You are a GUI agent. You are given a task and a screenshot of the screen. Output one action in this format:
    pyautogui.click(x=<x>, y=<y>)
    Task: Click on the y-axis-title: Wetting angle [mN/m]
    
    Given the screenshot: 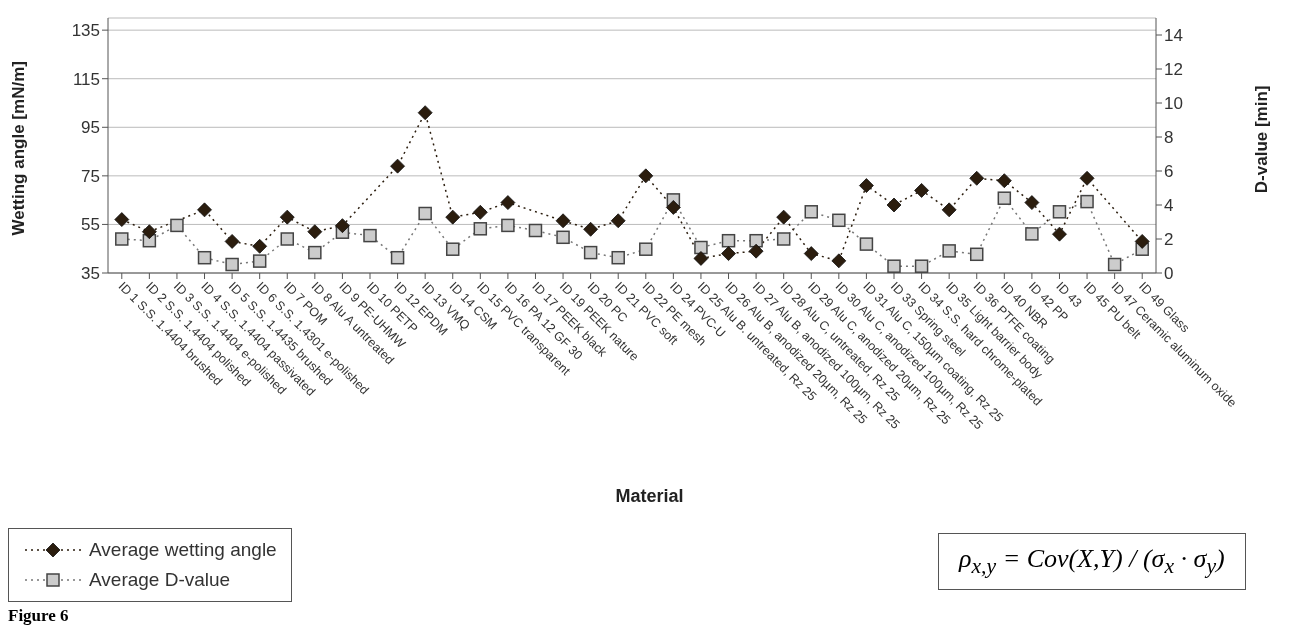 What is the action you would take?
    pyautogui.click(x=19, y=148)
    